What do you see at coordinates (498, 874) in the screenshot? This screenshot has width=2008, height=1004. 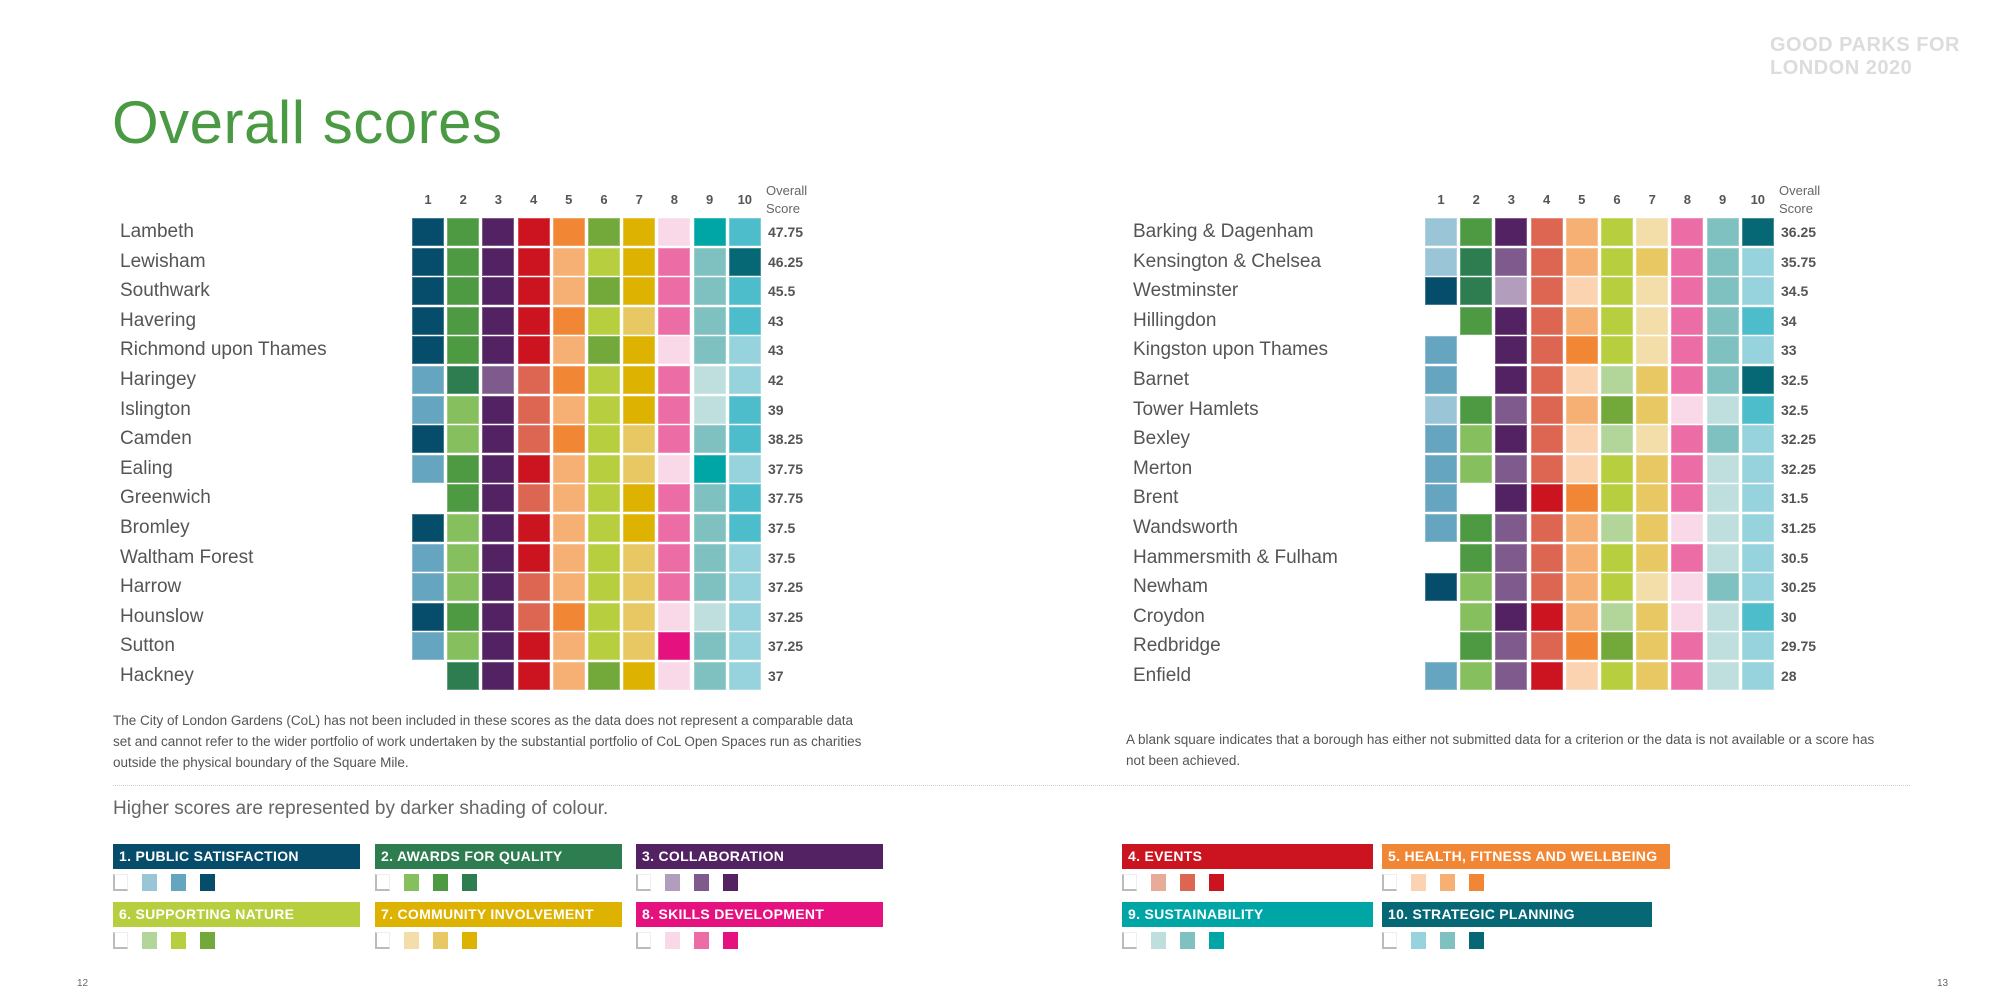 I see `legend-item: 2. AWARDS FOR QUALITY` at bounding box center [498, 874].